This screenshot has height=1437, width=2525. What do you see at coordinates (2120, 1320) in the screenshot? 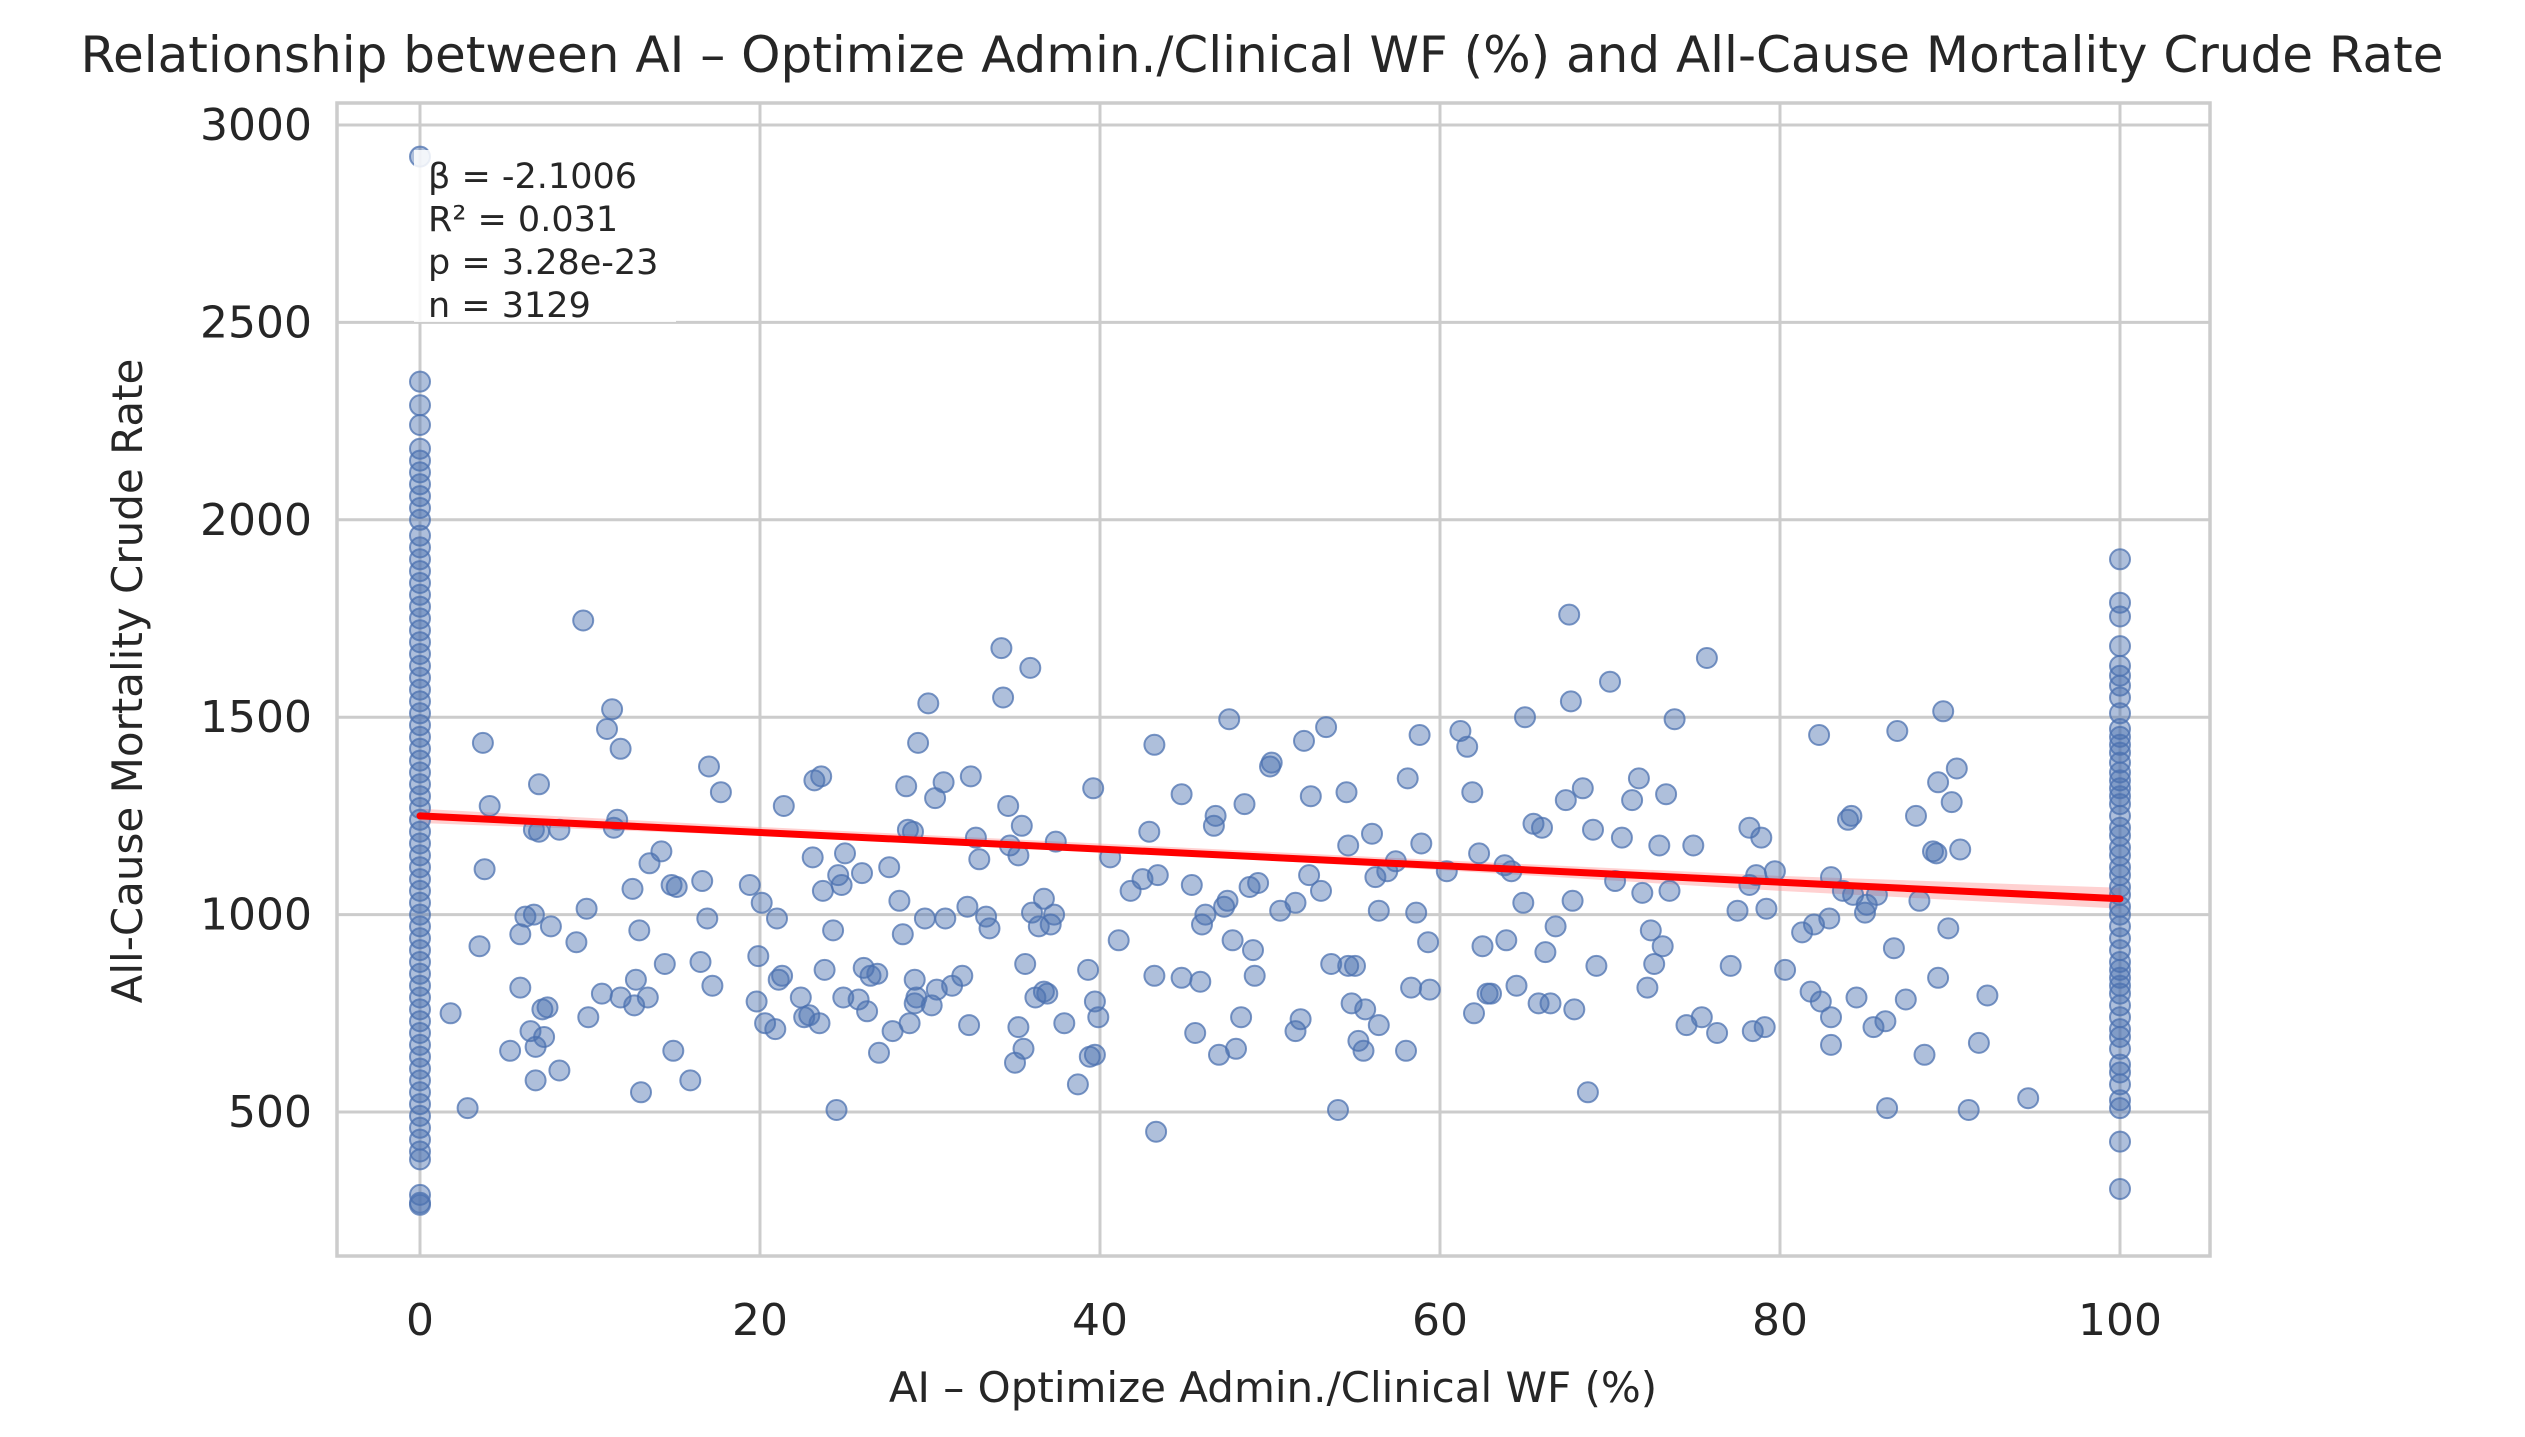
I see `x-tick-label: 100` at bounding box center [2120, 1320].